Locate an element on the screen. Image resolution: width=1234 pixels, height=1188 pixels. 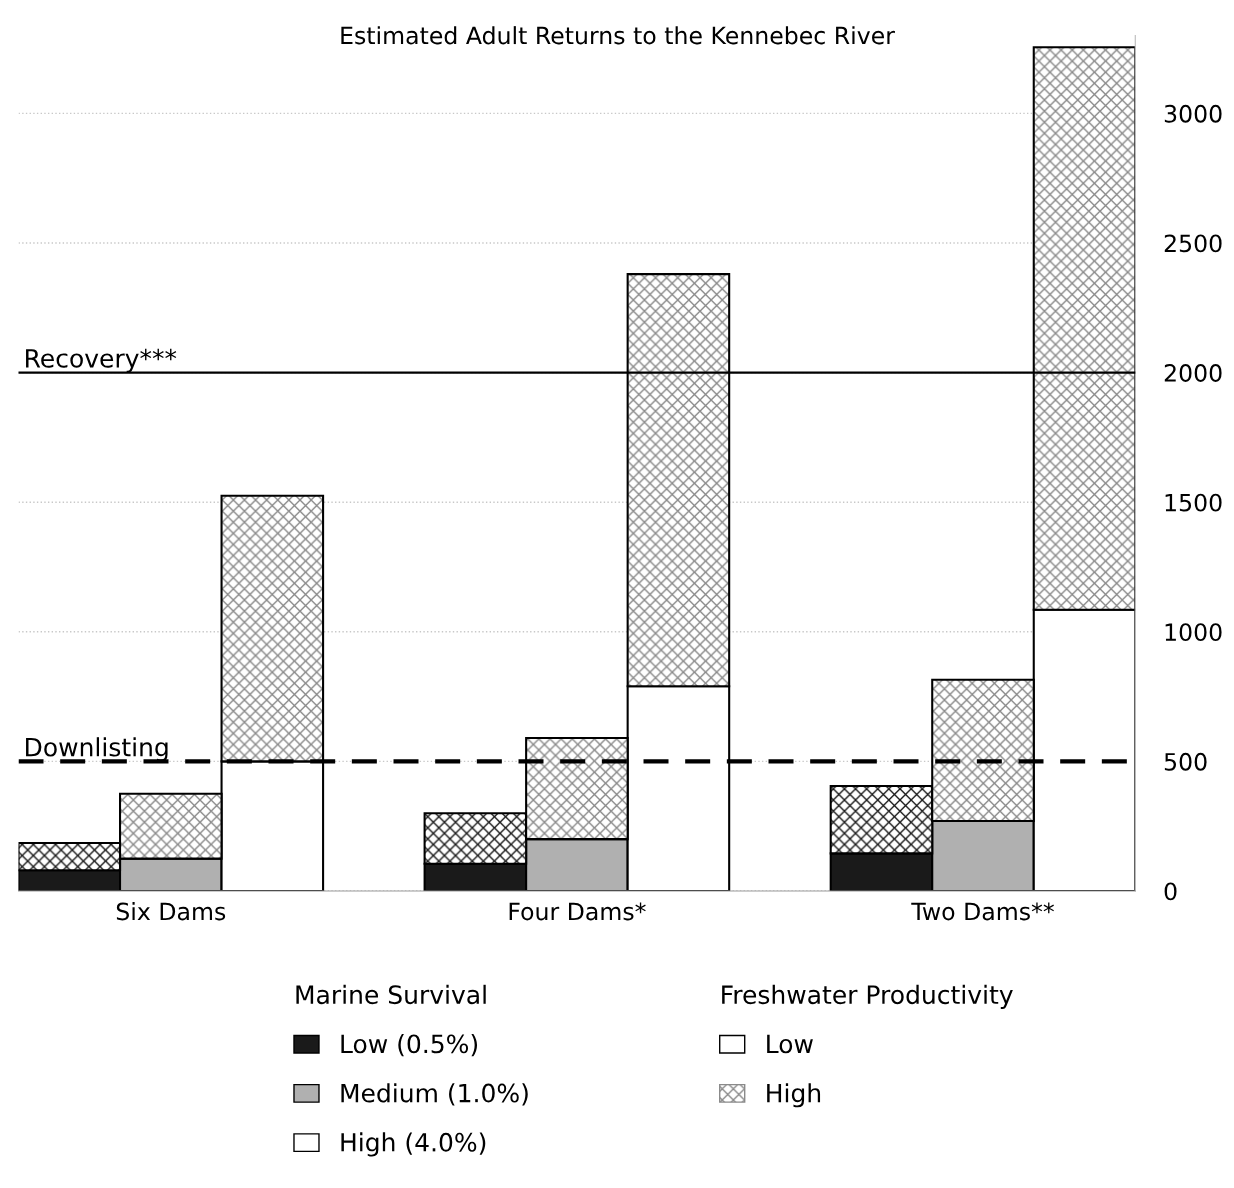
text: Marine Survival is located at coordinates (391, 994).